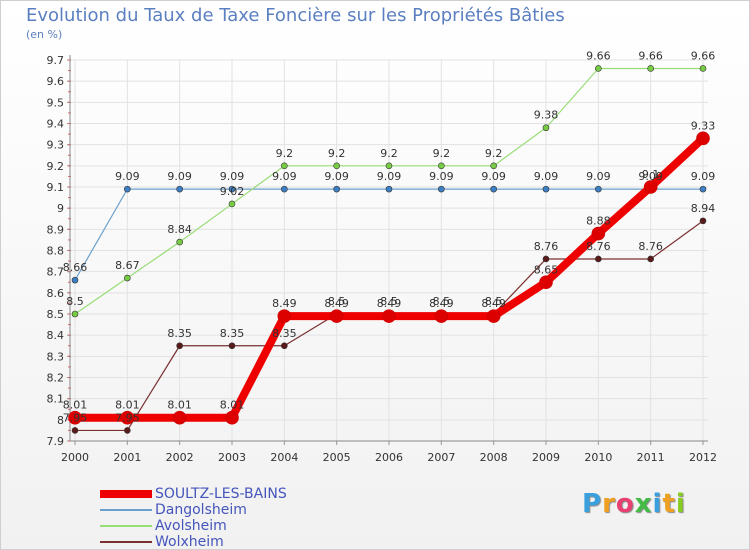 The width and height of the screenshot is (750, 550). What do you see at coordinates (60, 208) in the screenshot?
I see `y-tick-label: 9` at bounding box center [60, 208].